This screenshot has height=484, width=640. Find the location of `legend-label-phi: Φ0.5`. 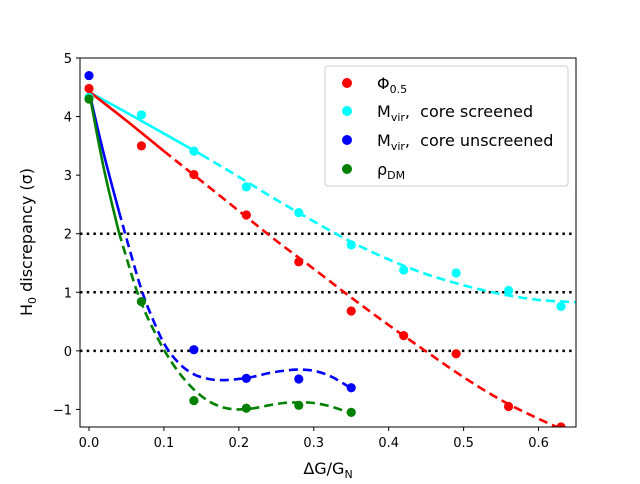

legend-label-phi: Φ0.5 is located at coordinates (392, 85).